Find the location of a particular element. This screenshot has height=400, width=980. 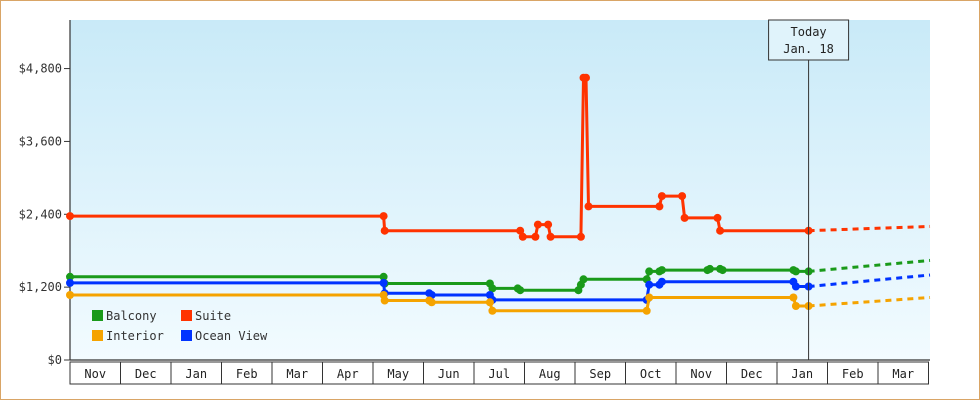

legend-item-suite: Suite is located at coordinates (206, 316).